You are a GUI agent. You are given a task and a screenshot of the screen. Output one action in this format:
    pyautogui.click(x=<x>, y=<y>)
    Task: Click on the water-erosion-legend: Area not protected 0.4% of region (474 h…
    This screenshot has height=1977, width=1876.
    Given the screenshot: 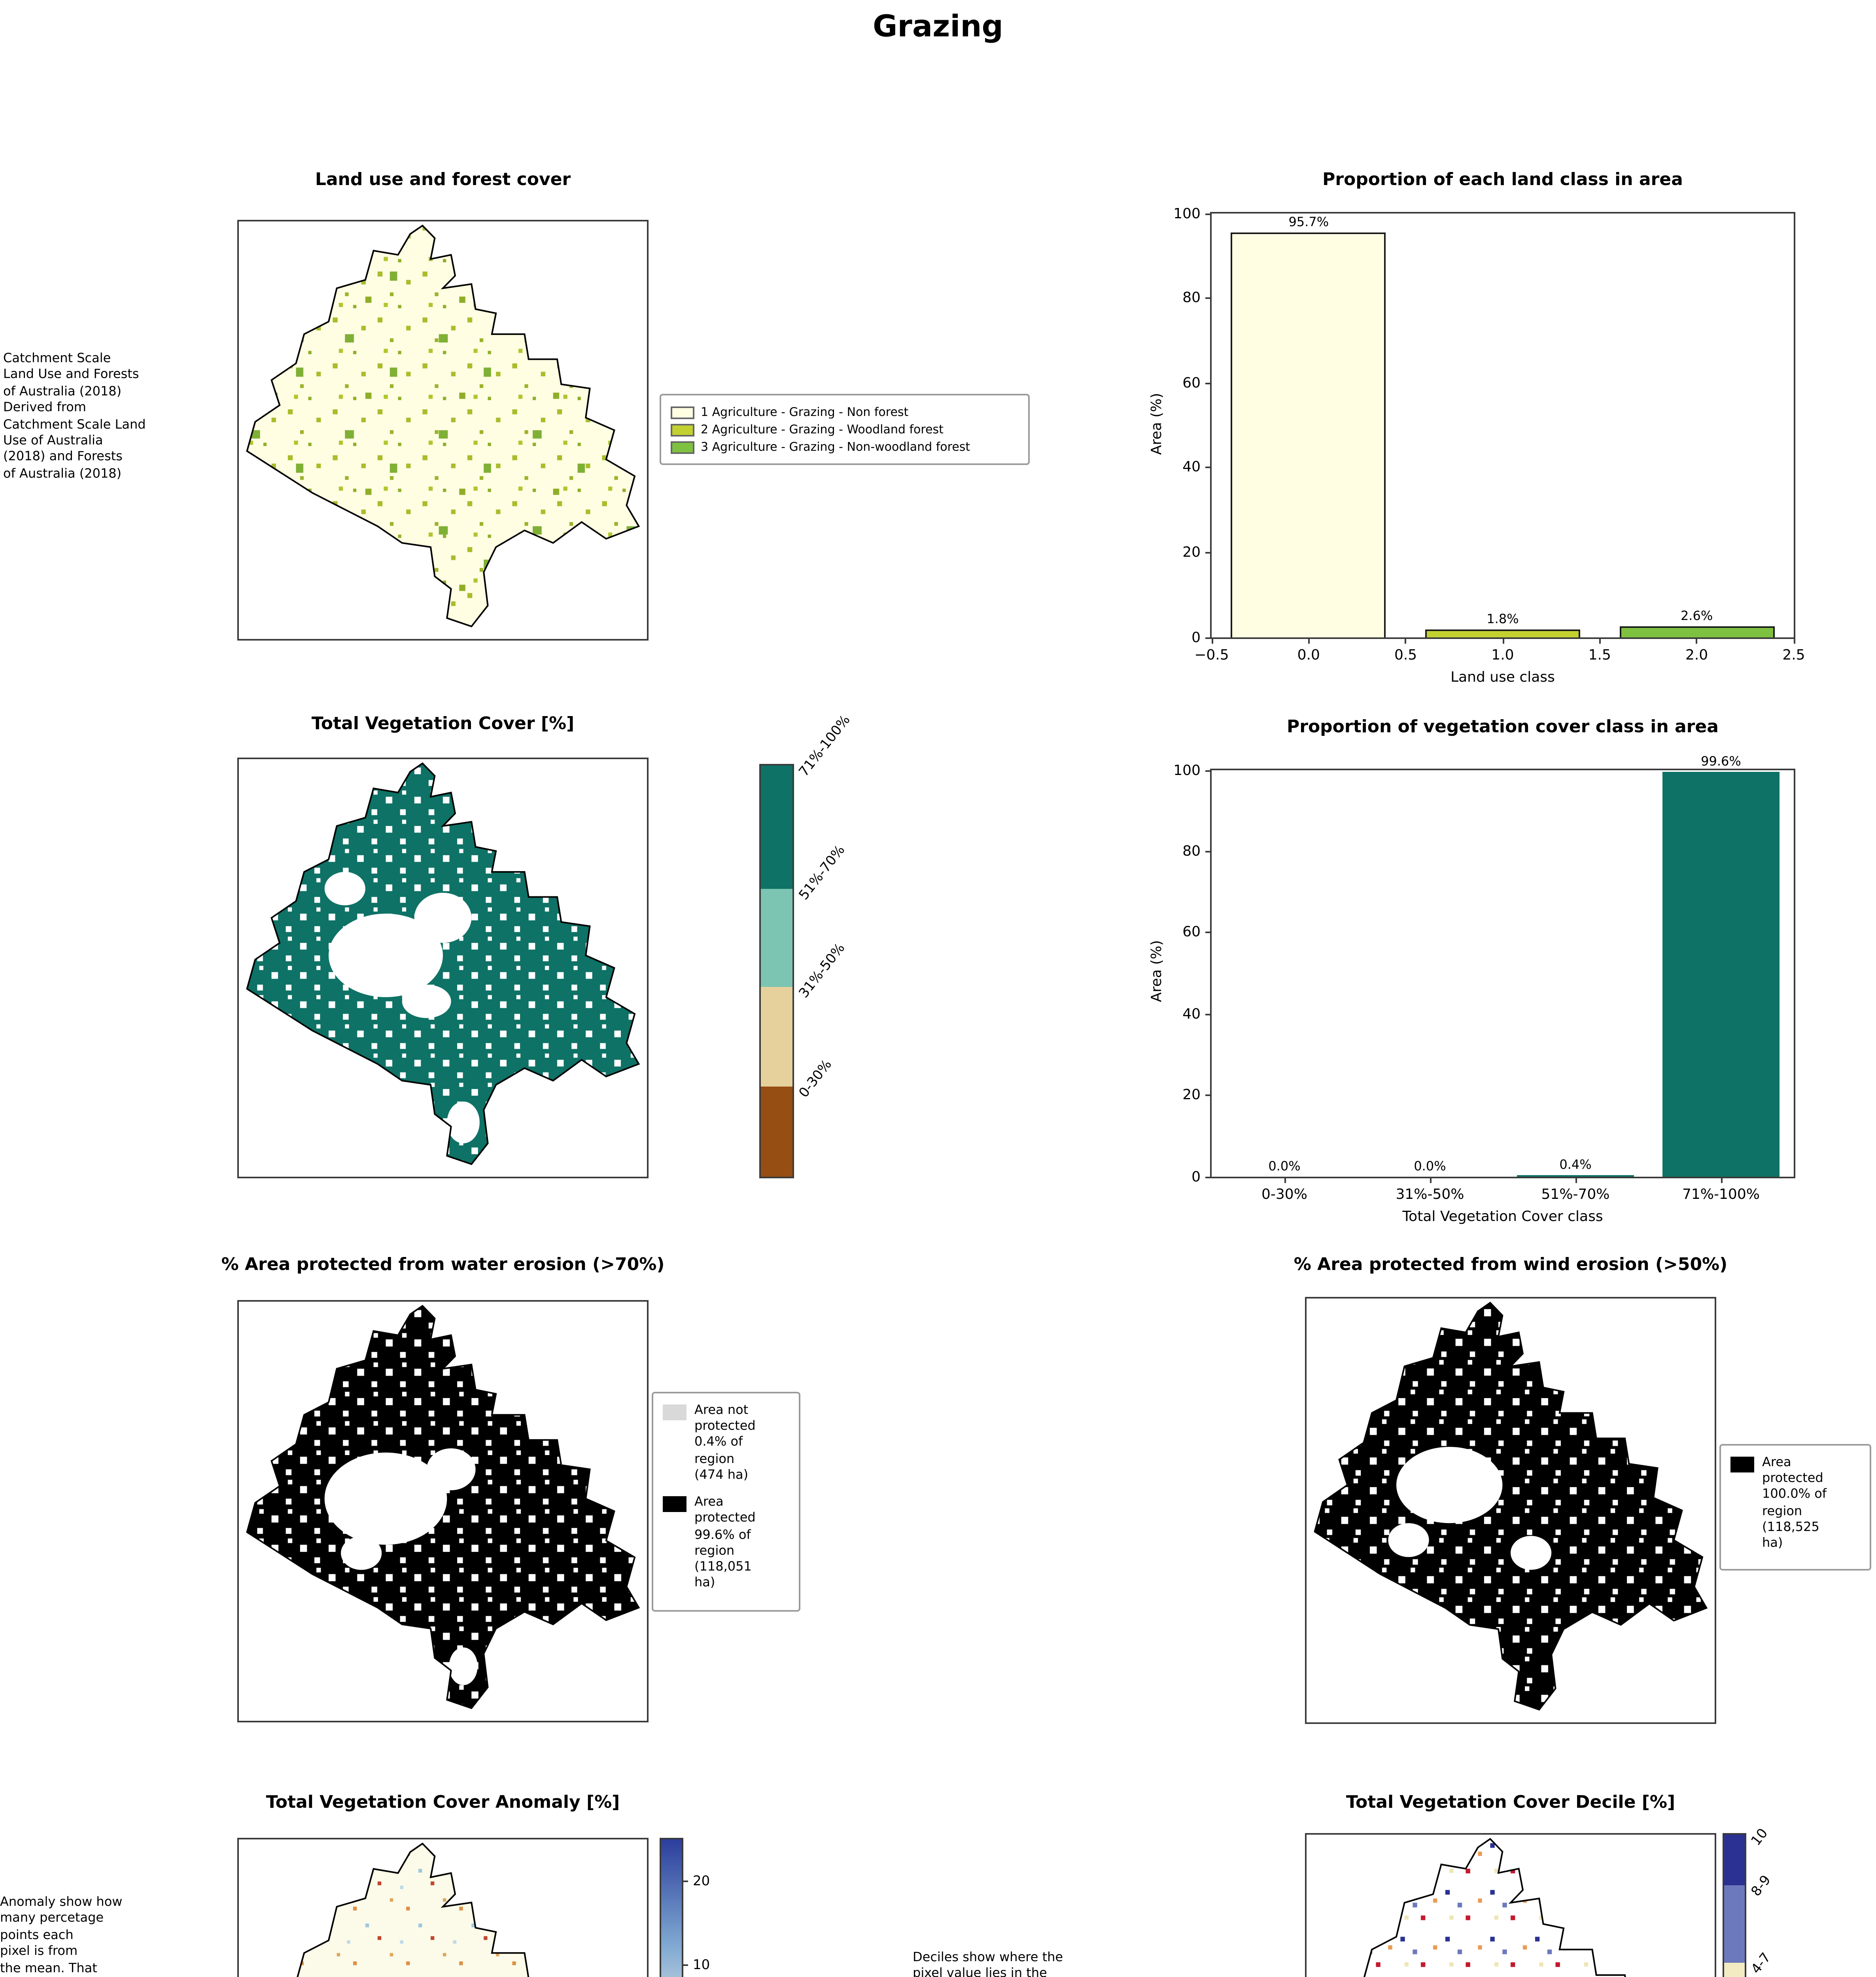 What is the action you would take?
    pyautogui.click(x=726, y=1501)
    